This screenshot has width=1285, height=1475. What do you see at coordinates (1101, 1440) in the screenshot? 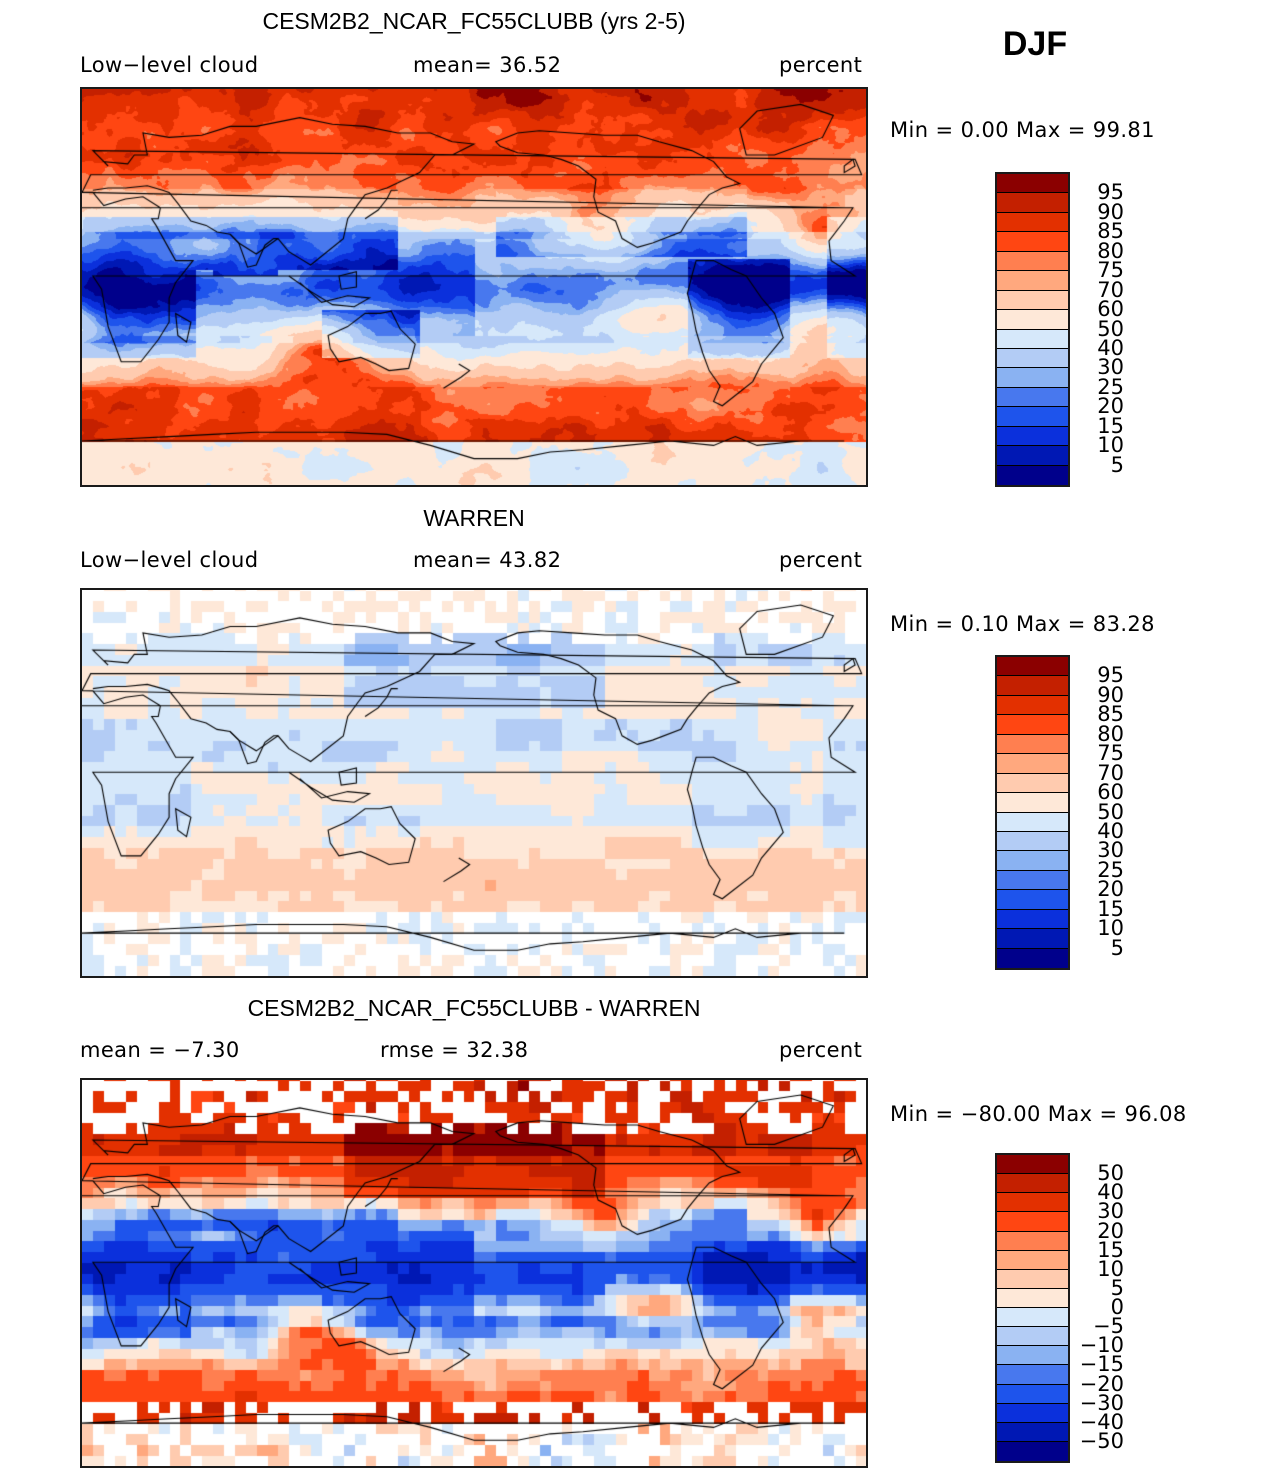
I see `colorbar-tick-label: −50` at bounding box center [1101, 1440].